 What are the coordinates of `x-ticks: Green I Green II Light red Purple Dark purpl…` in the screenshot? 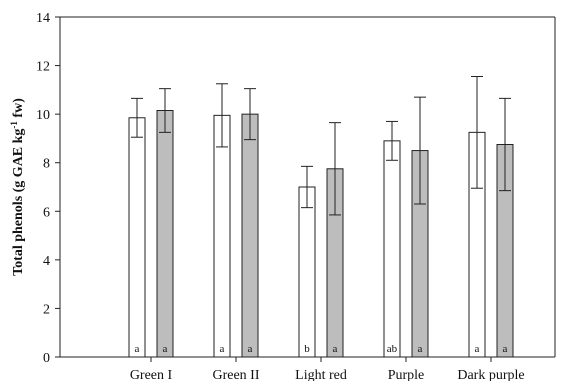 It's located at (327, 369).